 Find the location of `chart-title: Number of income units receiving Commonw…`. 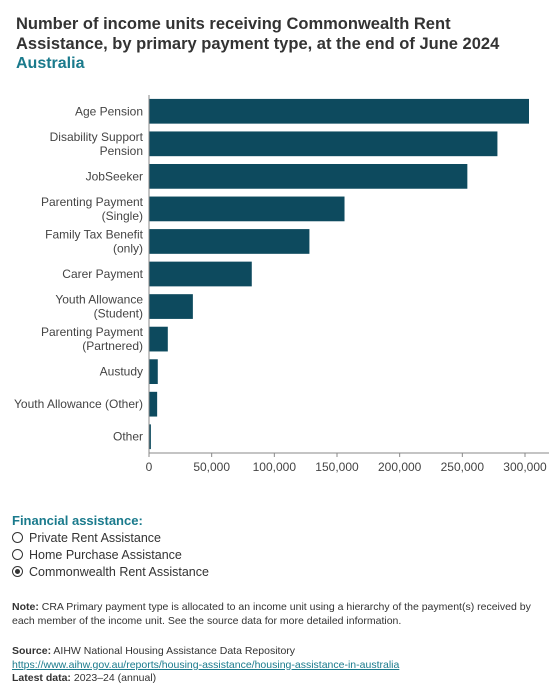

chart-title: Number of income units receiving Commonw… is located at coordinates (258, 34).